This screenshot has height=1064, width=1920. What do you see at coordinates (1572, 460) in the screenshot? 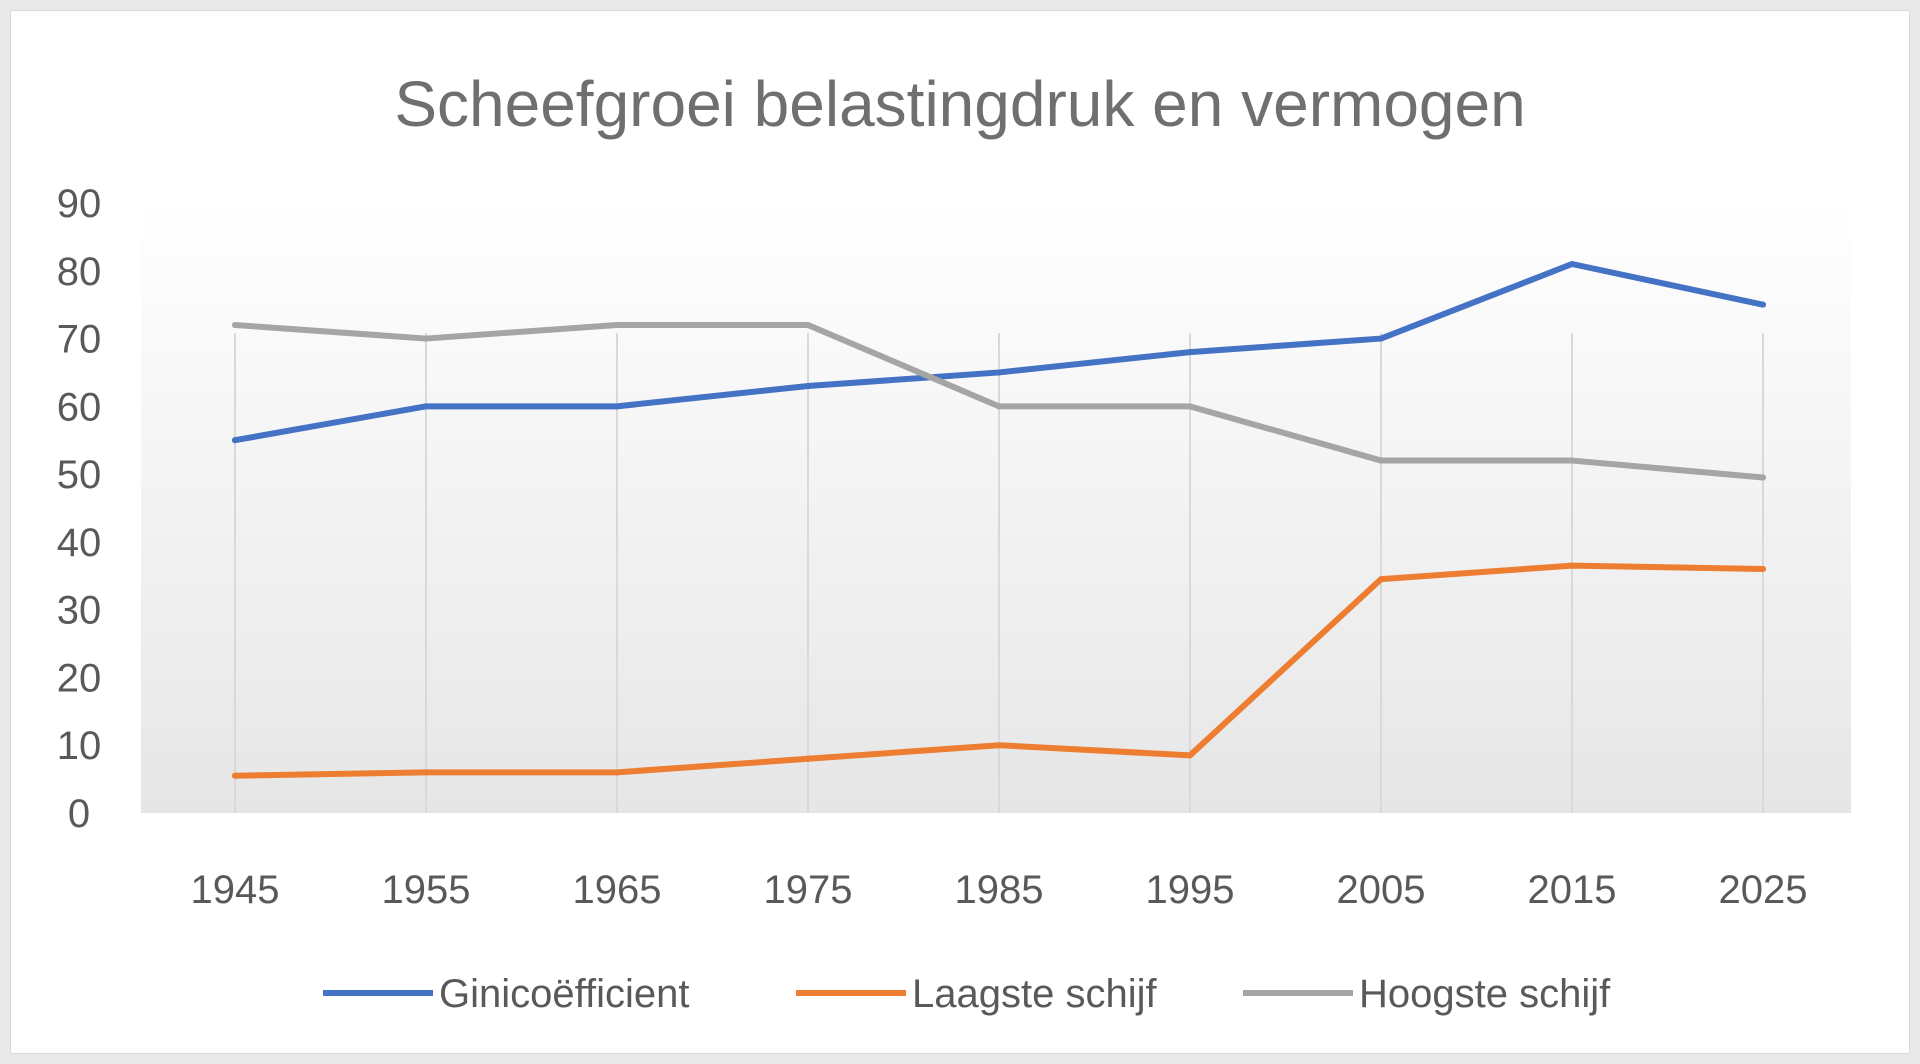
I see `data-point-s3-2015` at bounding box center [1572, 460].